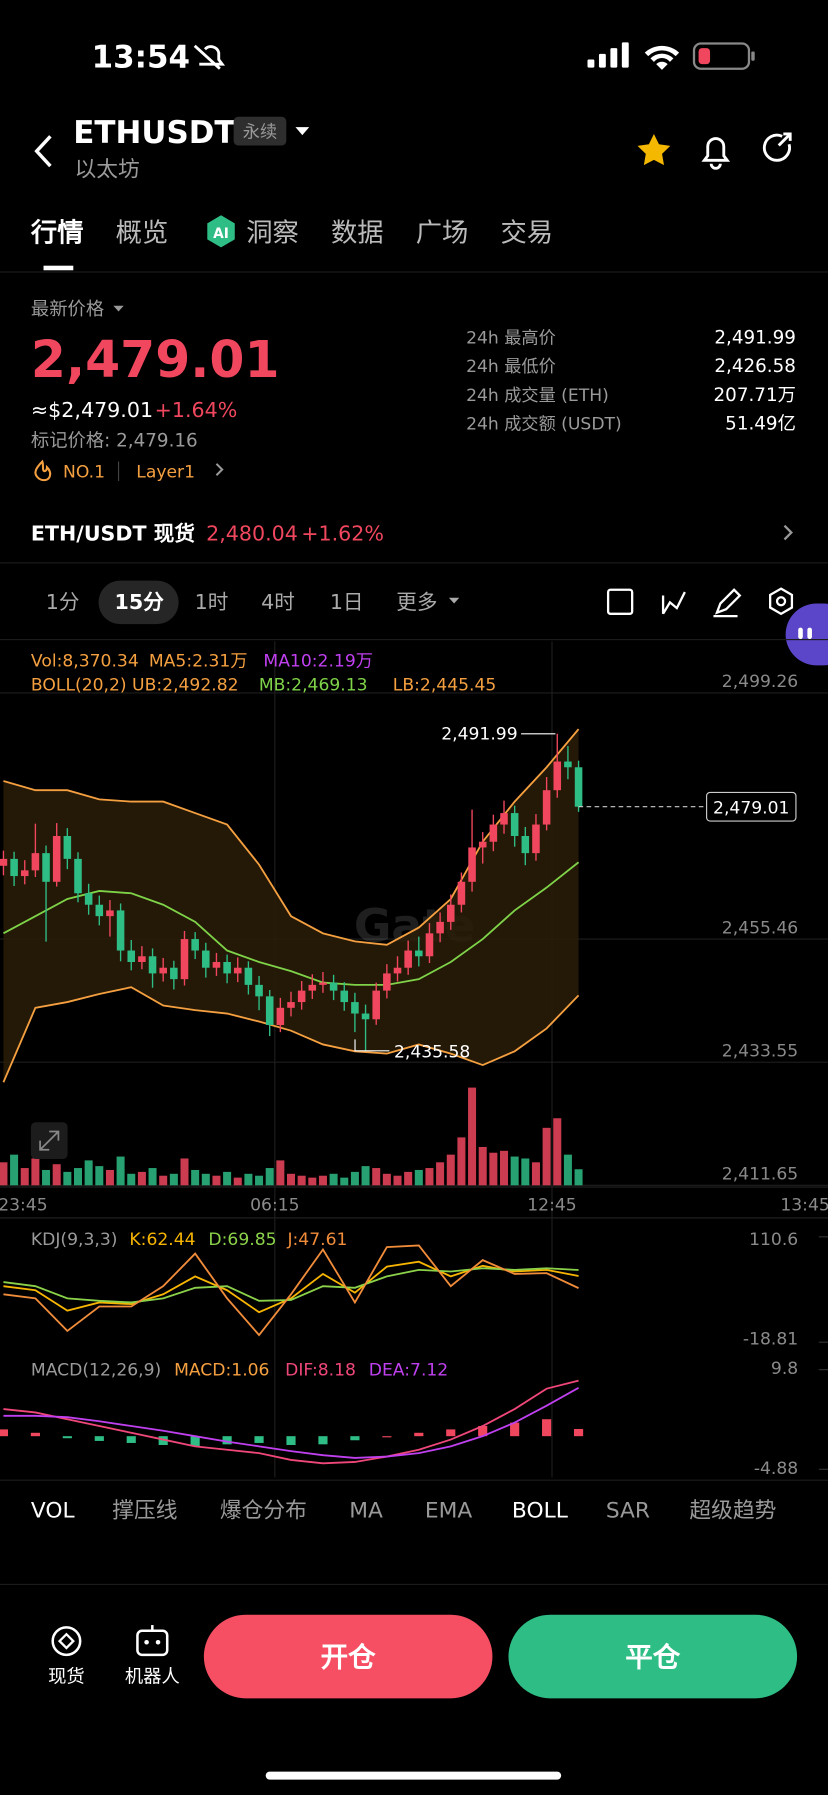  Describe the element at coordinates (511, 339) in the screenshot. I see `stat-label: 24h 最高价` at that location.